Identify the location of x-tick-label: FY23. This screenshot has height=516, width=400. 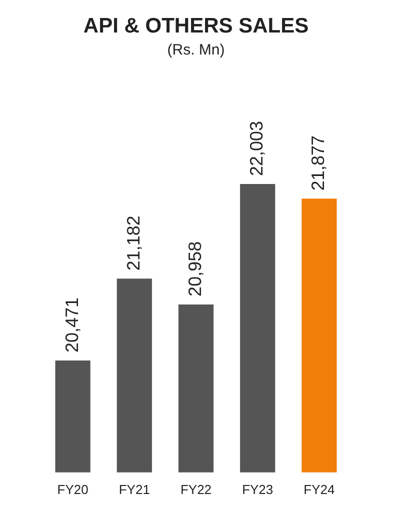
(258, 489).